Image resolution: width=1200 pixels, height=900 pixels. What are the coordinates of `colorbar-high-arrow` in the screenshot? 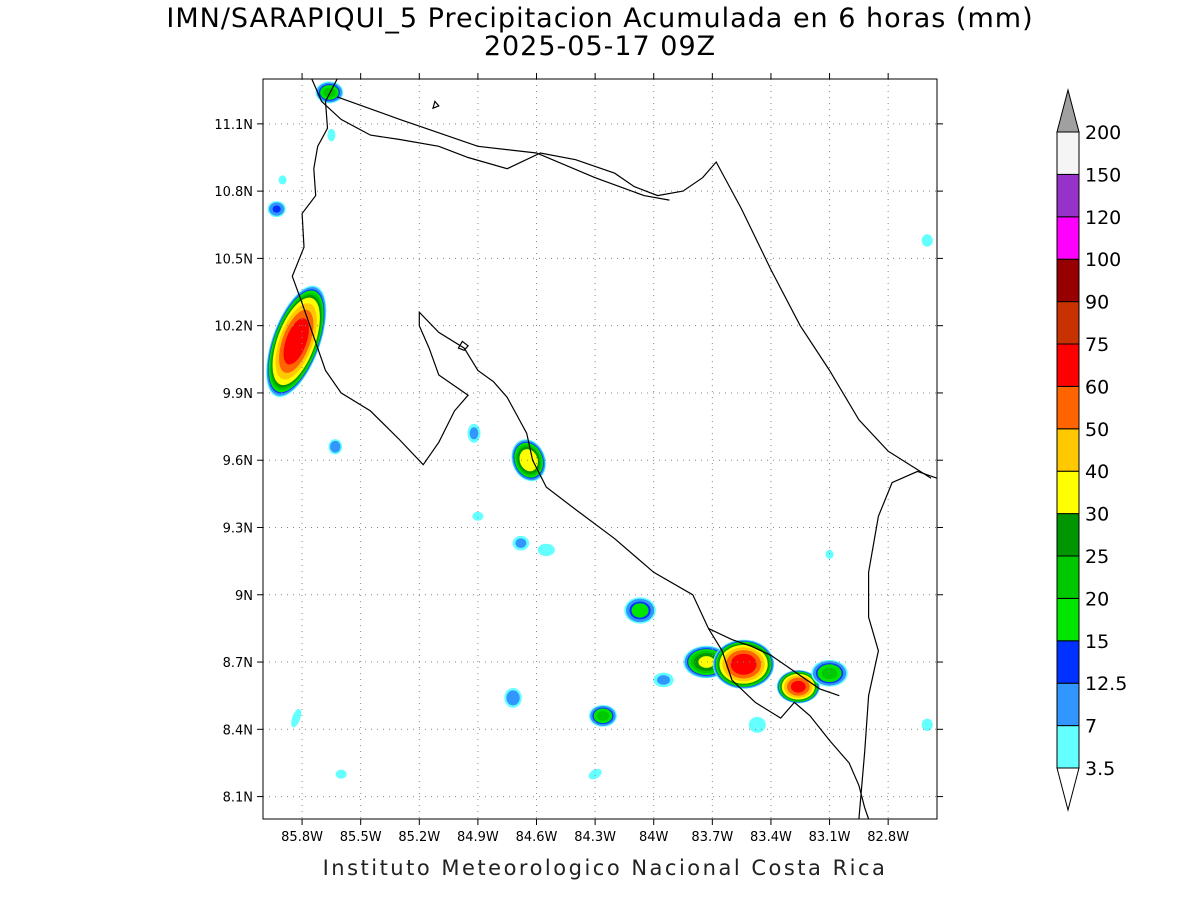 It's located at (1068, 110).